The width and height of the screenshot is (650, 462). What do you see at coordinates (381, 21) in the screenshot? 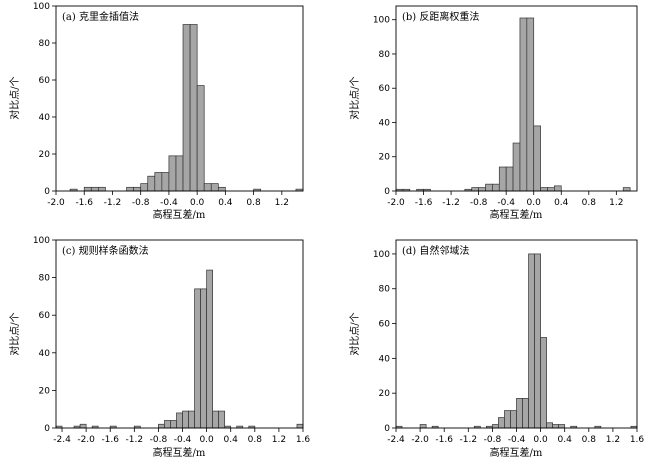
I see `y-tick-label: 100` at bounding box center [381, 21].